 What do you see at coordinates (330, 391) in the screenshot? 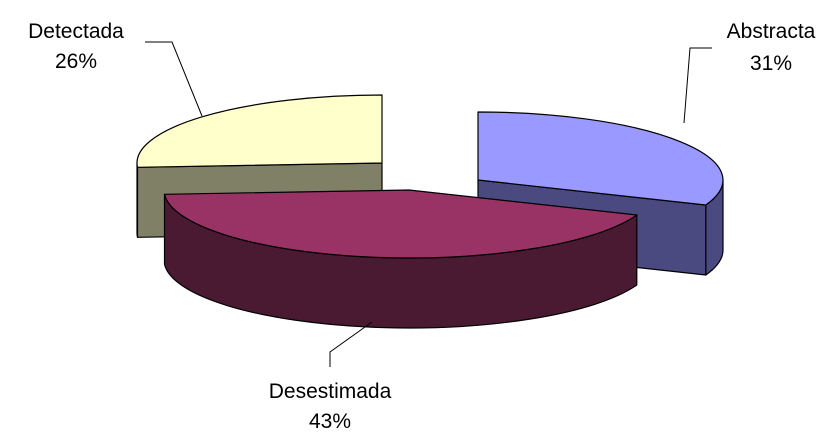
I see `label-desestimada-name: Desestimada` at bounding box center [330, 391].